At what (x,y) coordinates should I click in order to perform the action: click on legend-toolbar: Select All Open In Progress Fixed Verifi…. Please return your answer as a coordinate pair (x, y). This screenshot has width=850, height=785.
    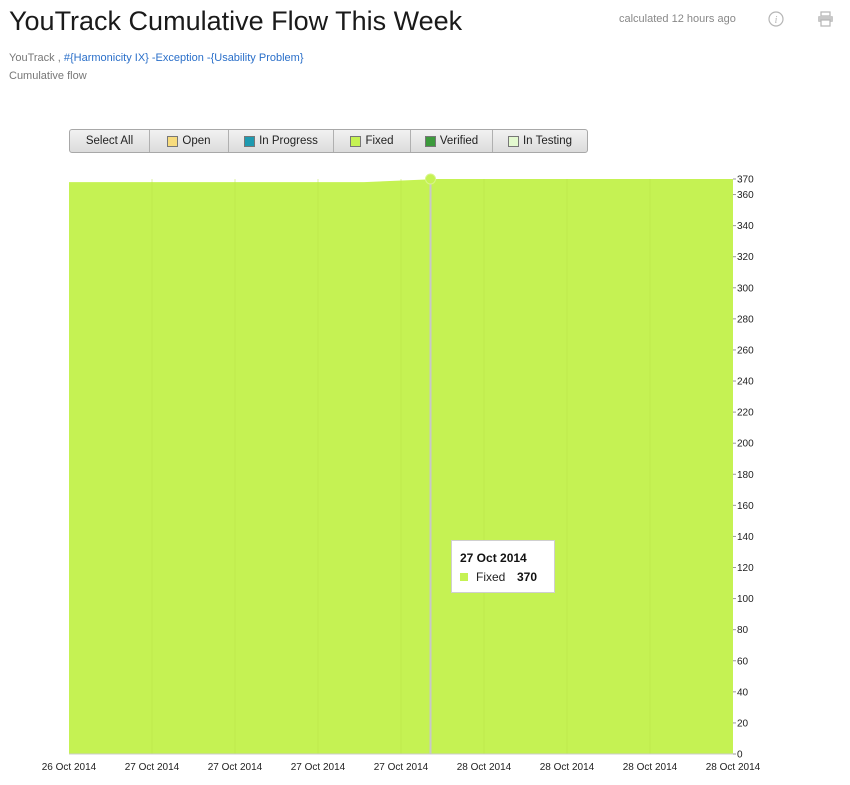
    Looking at the image, I should click on (328, 141).